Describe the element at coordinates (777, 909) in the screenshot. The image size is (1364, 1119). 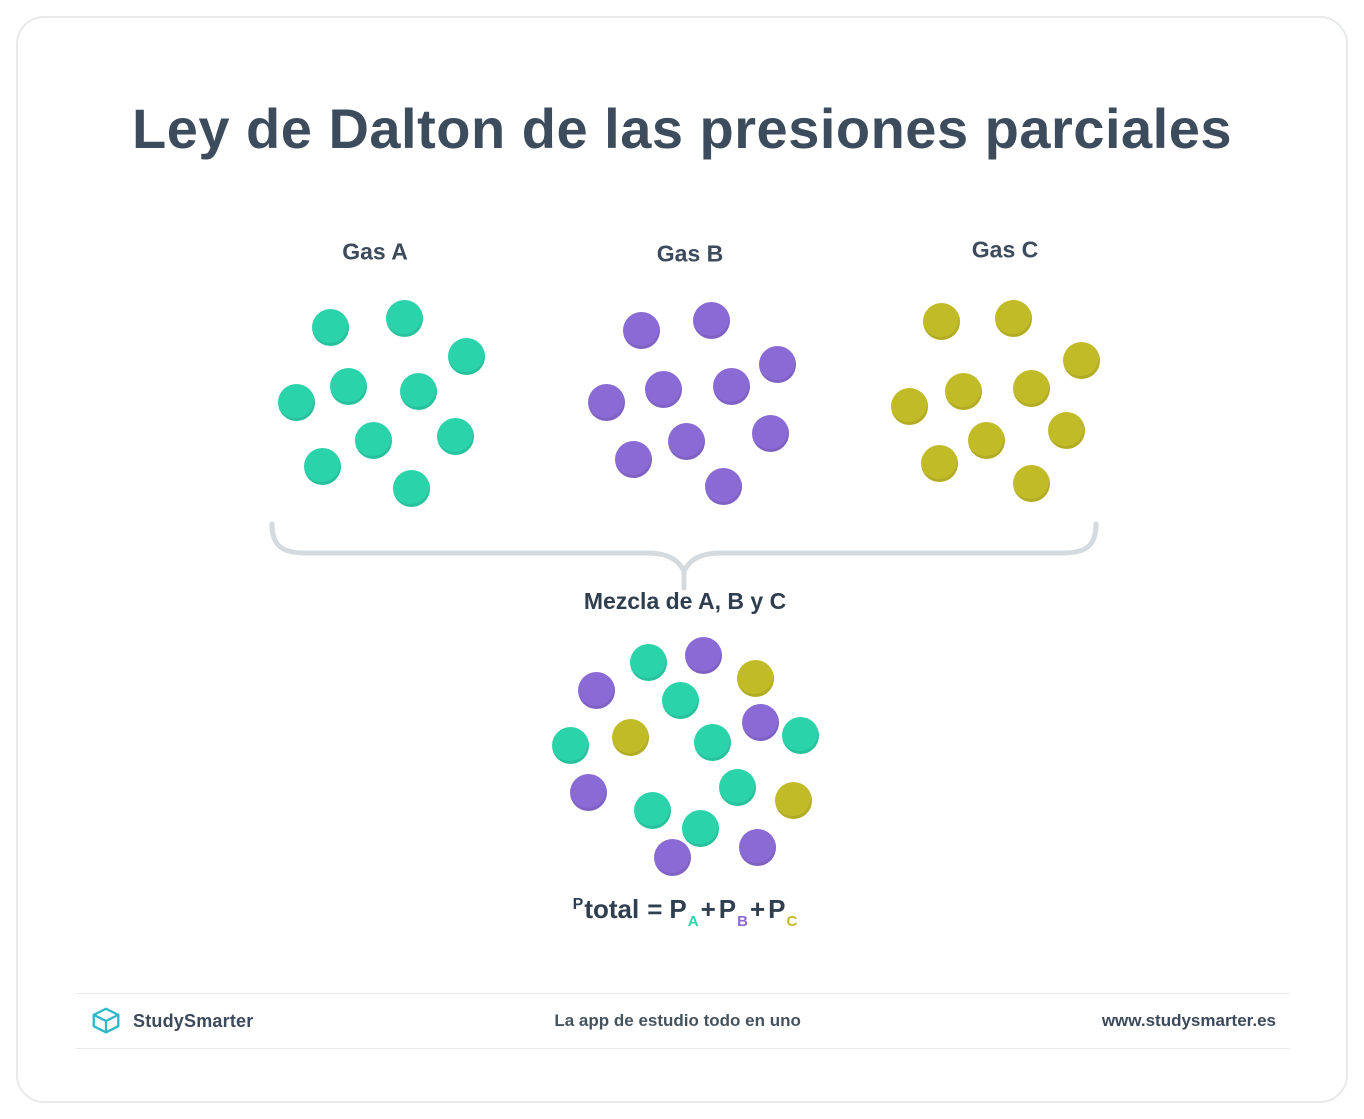
I see `formula-p-c: P` at that location.